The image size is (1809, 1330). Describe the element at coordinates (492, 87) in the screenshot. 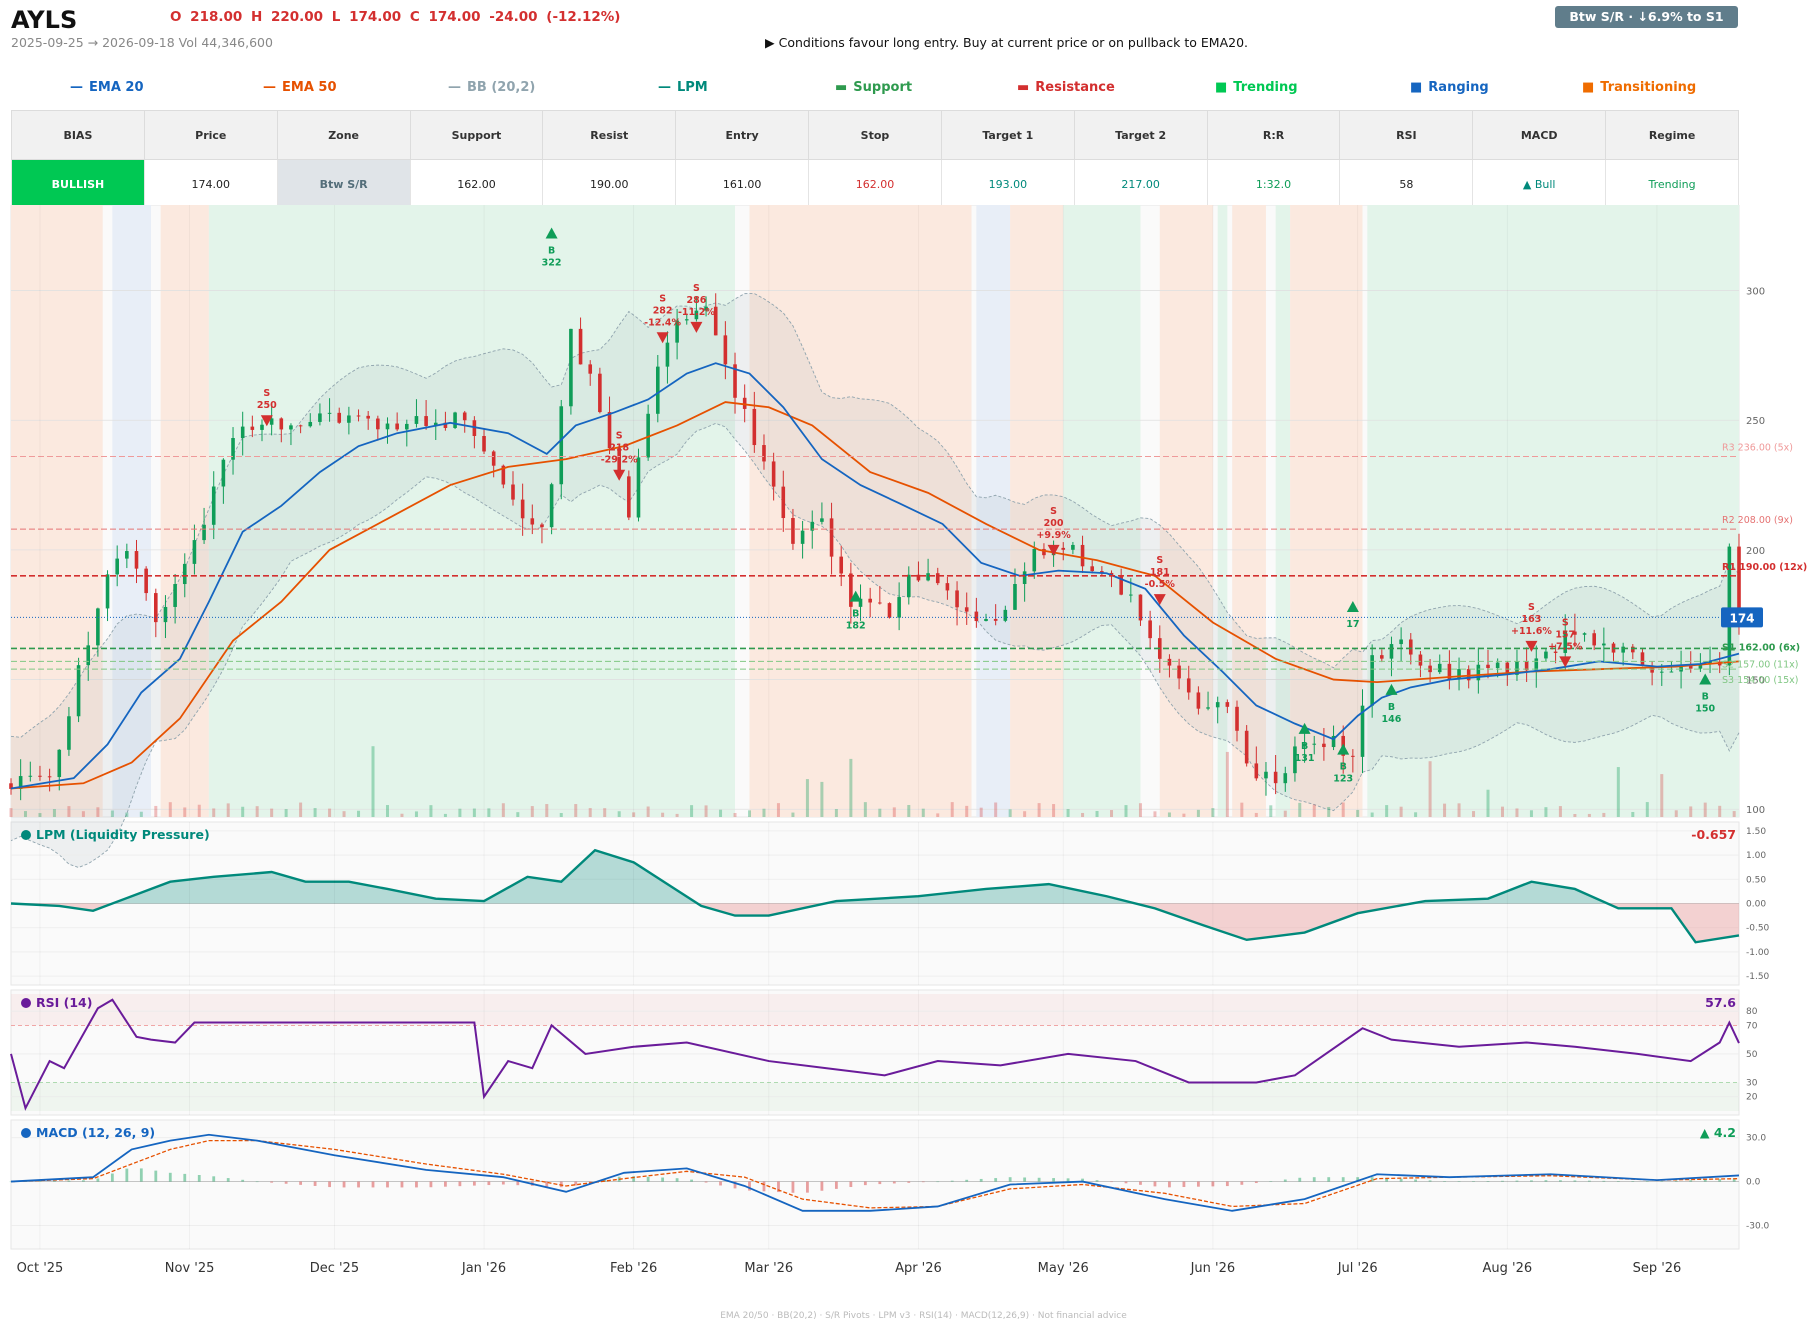

I see `legend-item-bb: — BB (20,2)` at that location.